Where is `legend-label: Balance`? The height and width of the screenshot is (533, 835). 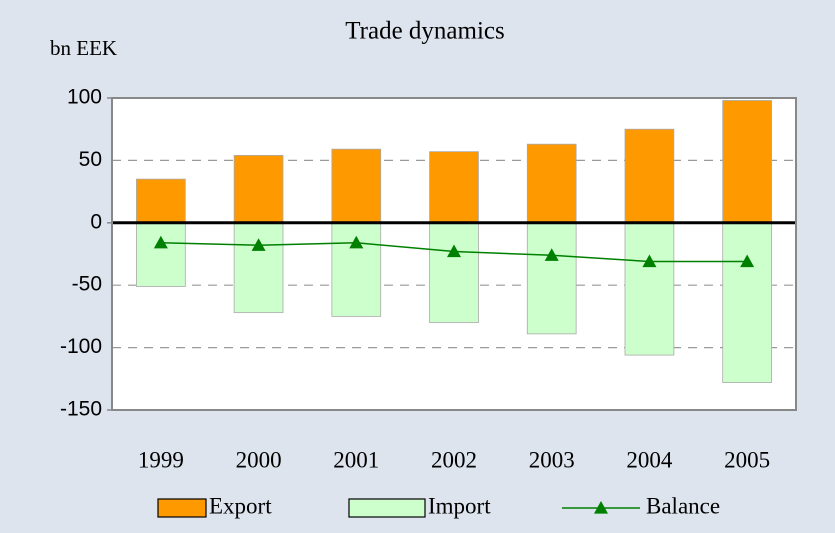
legend-label: Balance is located at coordinates (683, 505).